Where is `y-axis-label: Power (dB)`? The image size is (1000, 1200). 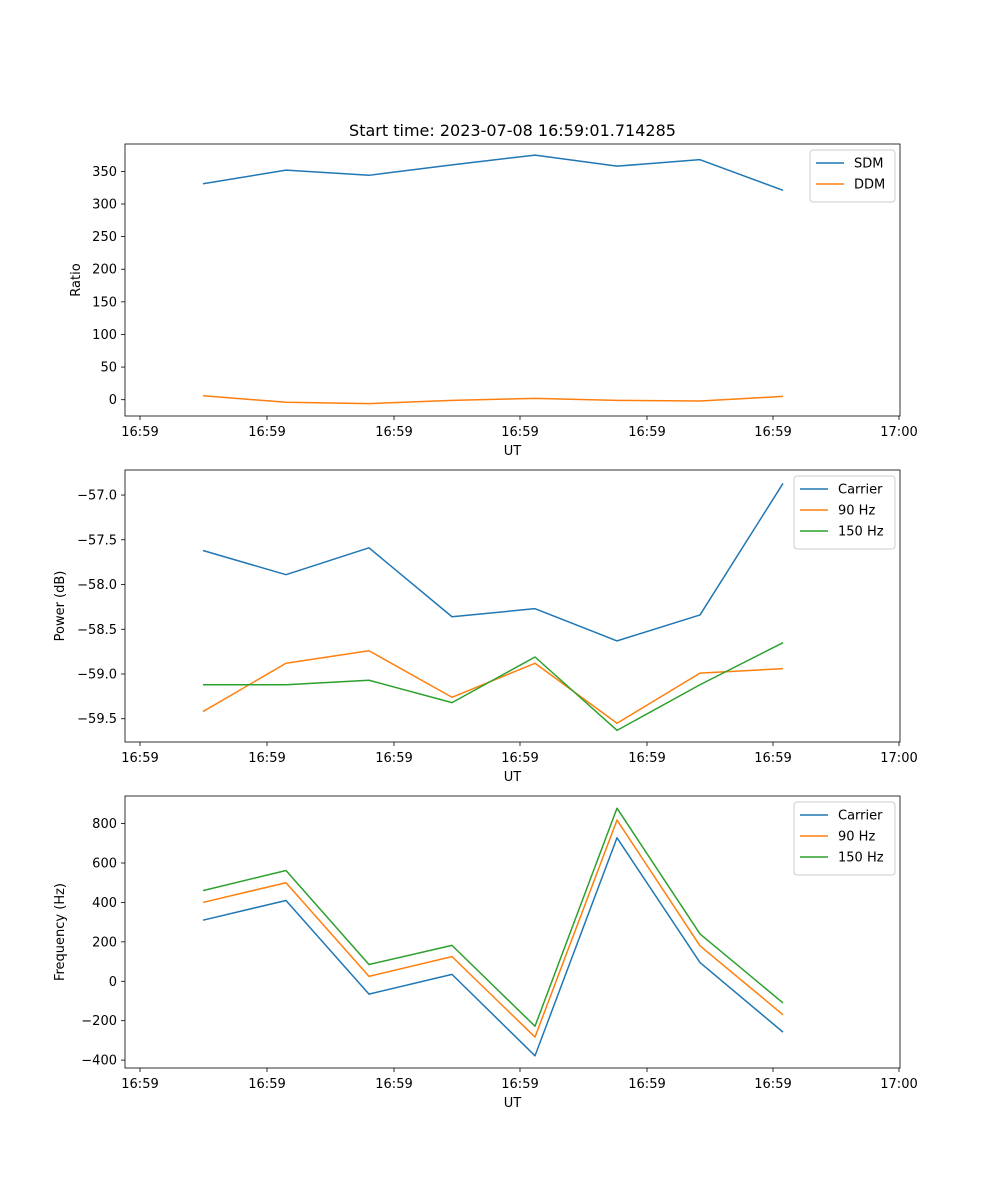 y-axis-label: Power (dB) is located at coordinates (60, 606).